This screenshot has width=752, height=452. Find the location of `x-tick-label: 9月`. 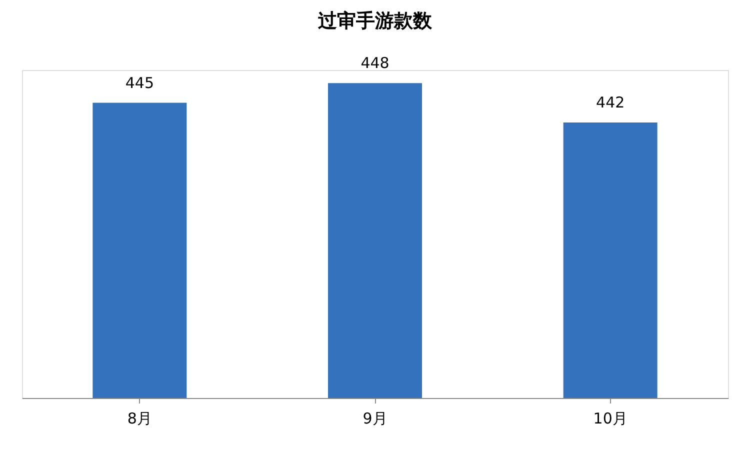

x-tick-label: 9月 is located at coordinates (375, 419).